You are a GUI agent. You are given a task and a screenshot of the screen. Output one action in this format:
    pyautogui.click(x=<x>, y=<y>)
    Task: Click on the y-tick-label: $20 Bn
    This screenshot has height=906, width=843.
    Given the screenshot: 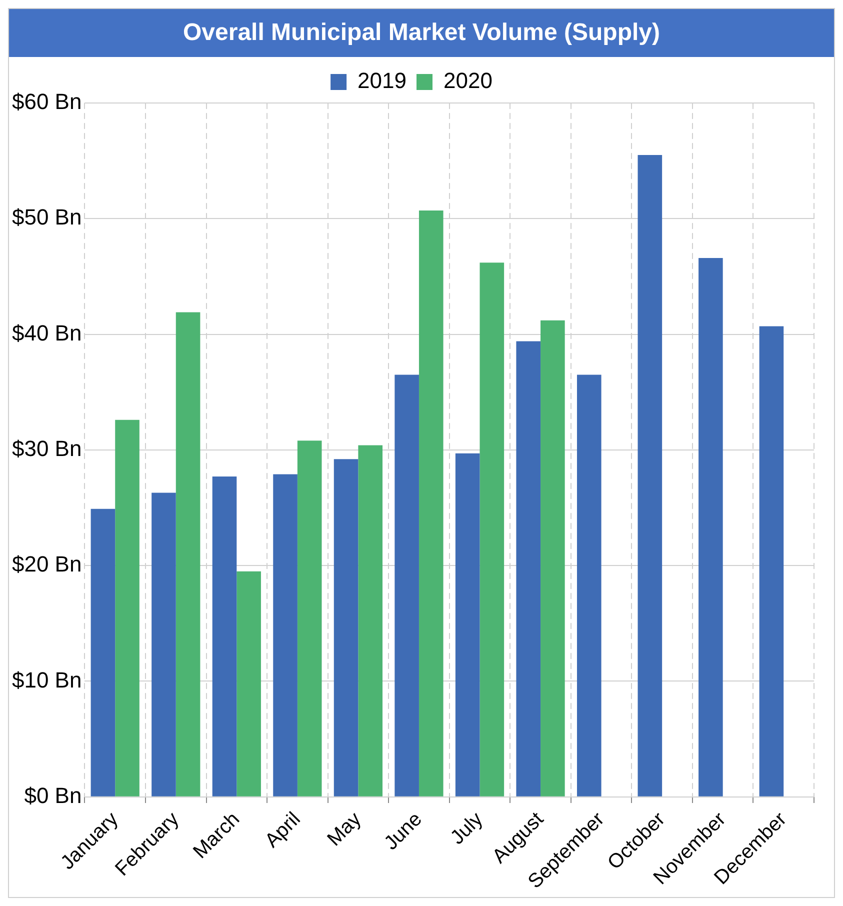 What is the action you would take?
    pyautogui.click(x=47, y=564)
    